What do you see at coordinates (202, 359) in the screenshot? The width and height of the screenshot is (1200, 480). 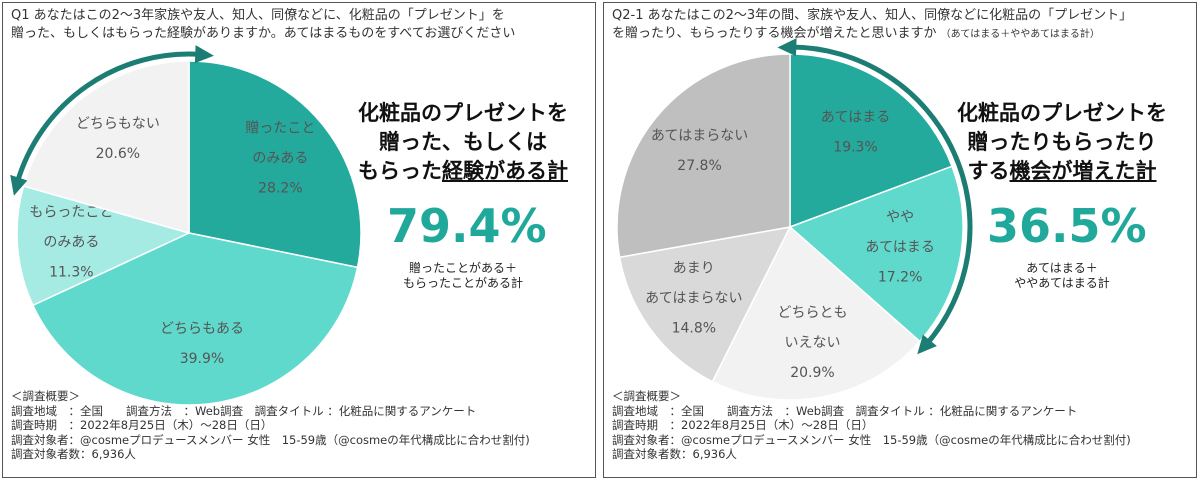 I see `slice-value-label: 39.9%` at bounding box center [202, 359].